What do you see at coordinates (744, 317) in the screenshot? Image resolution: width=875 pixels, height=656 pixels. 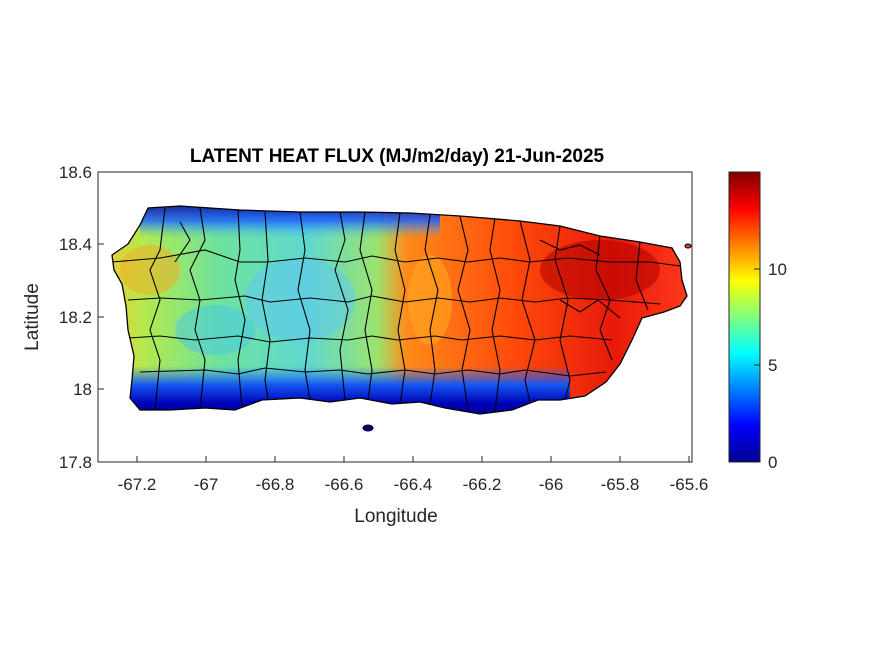 I see `colorbar` at bounding box center [744, 317].